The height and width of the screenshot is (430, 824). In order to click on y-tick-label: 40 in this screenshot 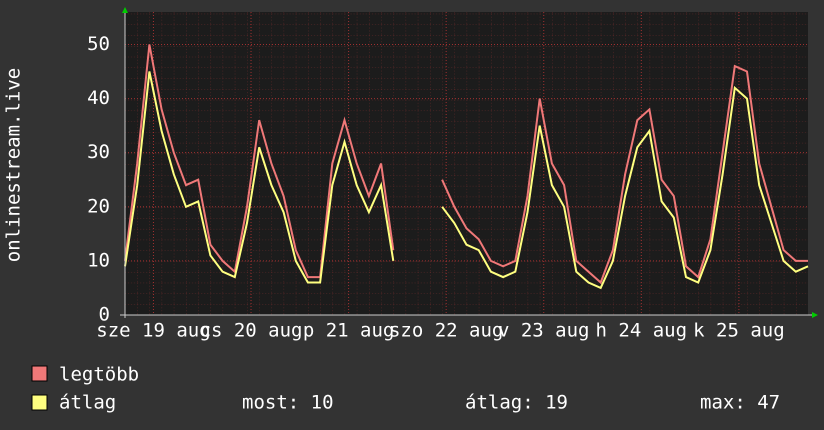, I will do `click(98, 98)`.